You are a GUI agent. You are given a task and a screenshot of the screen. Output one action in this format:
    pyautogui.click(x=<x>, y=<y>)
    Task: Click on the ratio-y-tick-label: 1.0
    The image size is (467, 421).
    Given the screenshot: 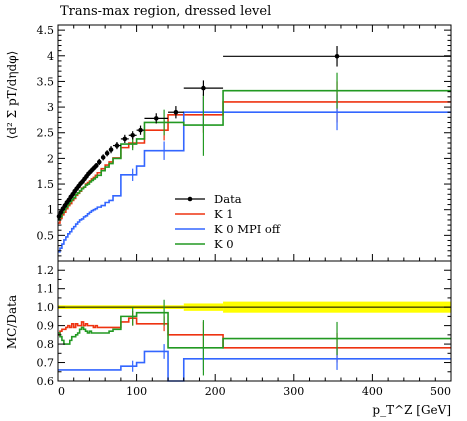 What is the action you would take?
    pyautogui.click(x=46, y=307)
    